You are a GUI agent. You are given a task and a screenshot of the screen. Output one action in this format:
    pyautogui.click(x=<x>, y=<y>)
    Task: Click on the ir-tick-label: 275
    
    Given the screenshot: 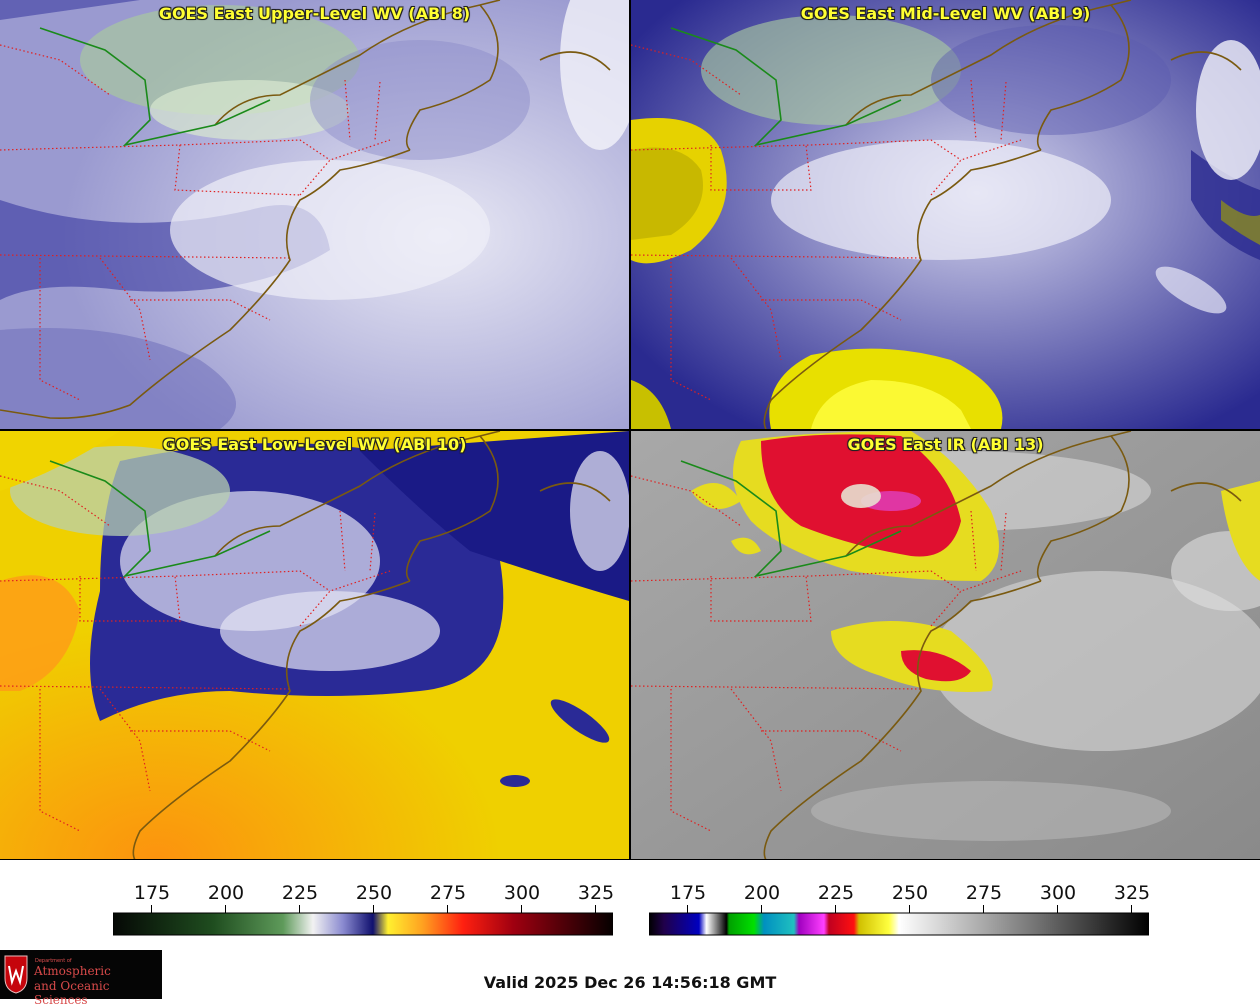 What is the action you would take?
    pyautogui.click(x=984, y=893)
    